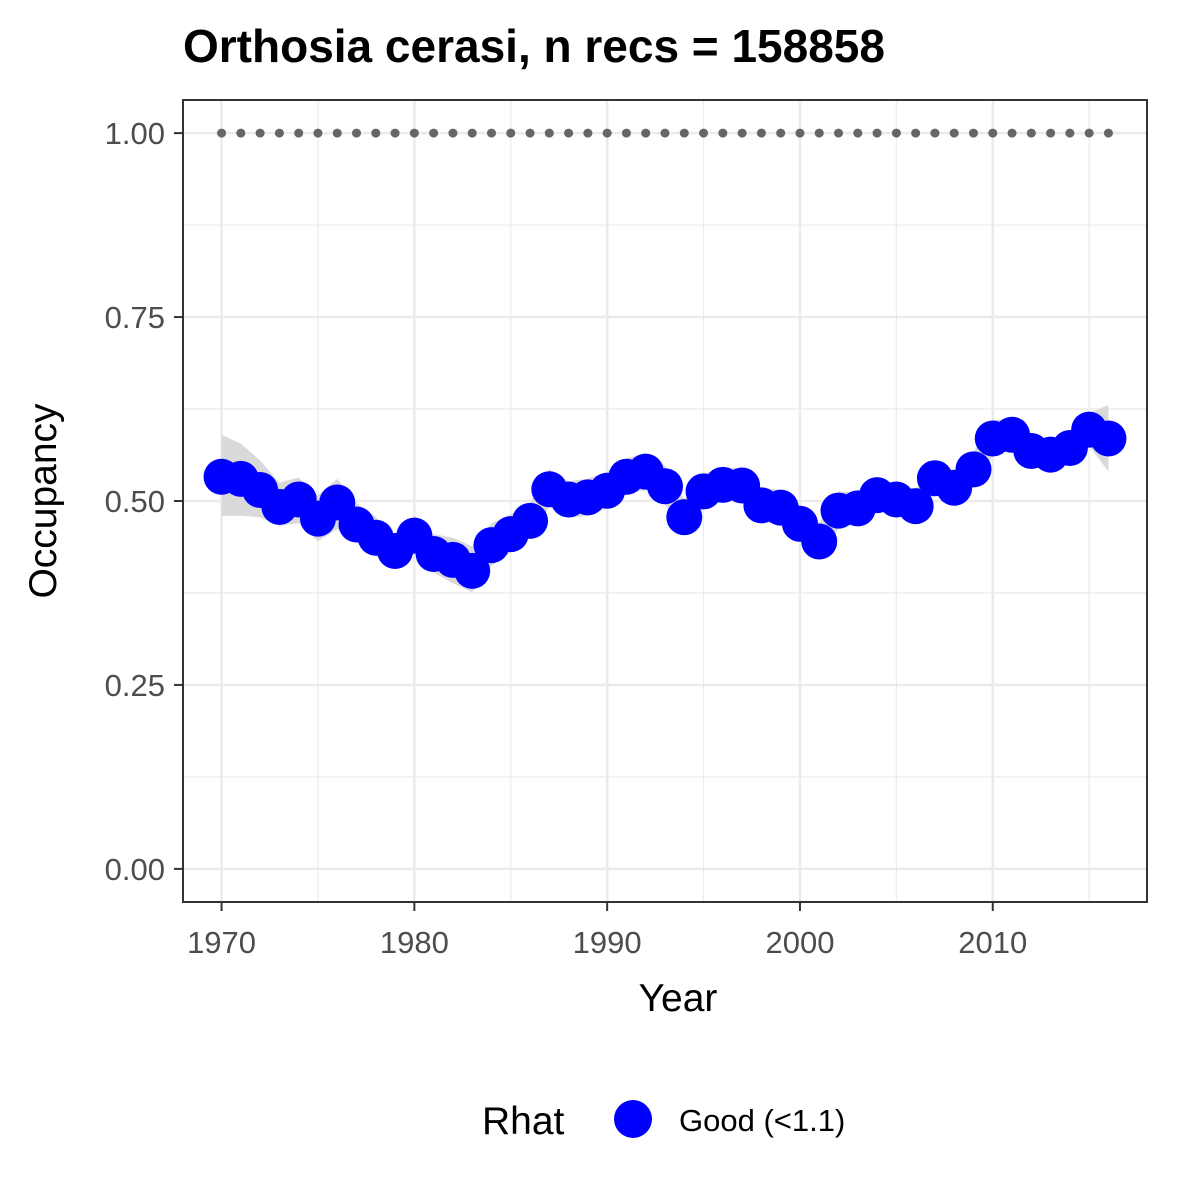  What do you see at coordinates (607, 942) in the screenshot?
I see `x-tick-label: 1990` at bounding box center [607, 942].